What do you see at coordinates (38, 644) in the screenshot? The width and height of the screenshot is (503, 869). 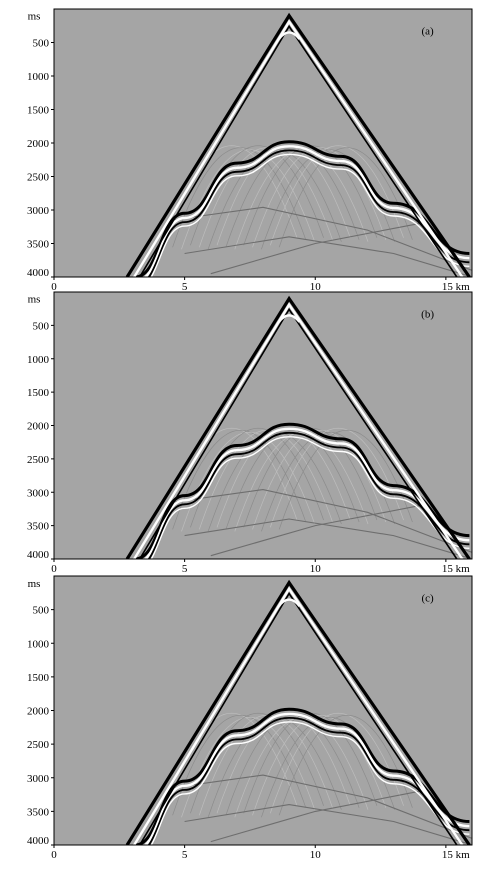 I see `y-tick-label: 1000` at bounding box center [38, 644].